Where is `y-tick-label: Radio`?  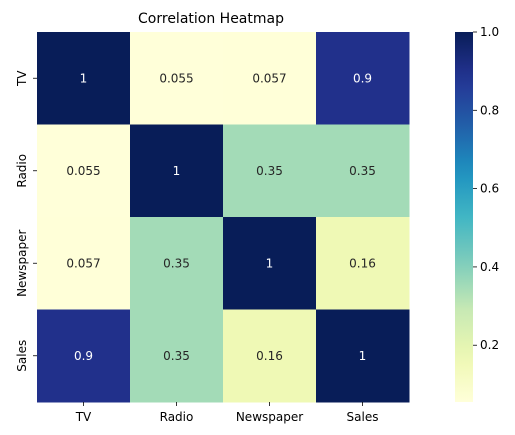 y-tick-label: Radio is located at coordinates (22, 171).